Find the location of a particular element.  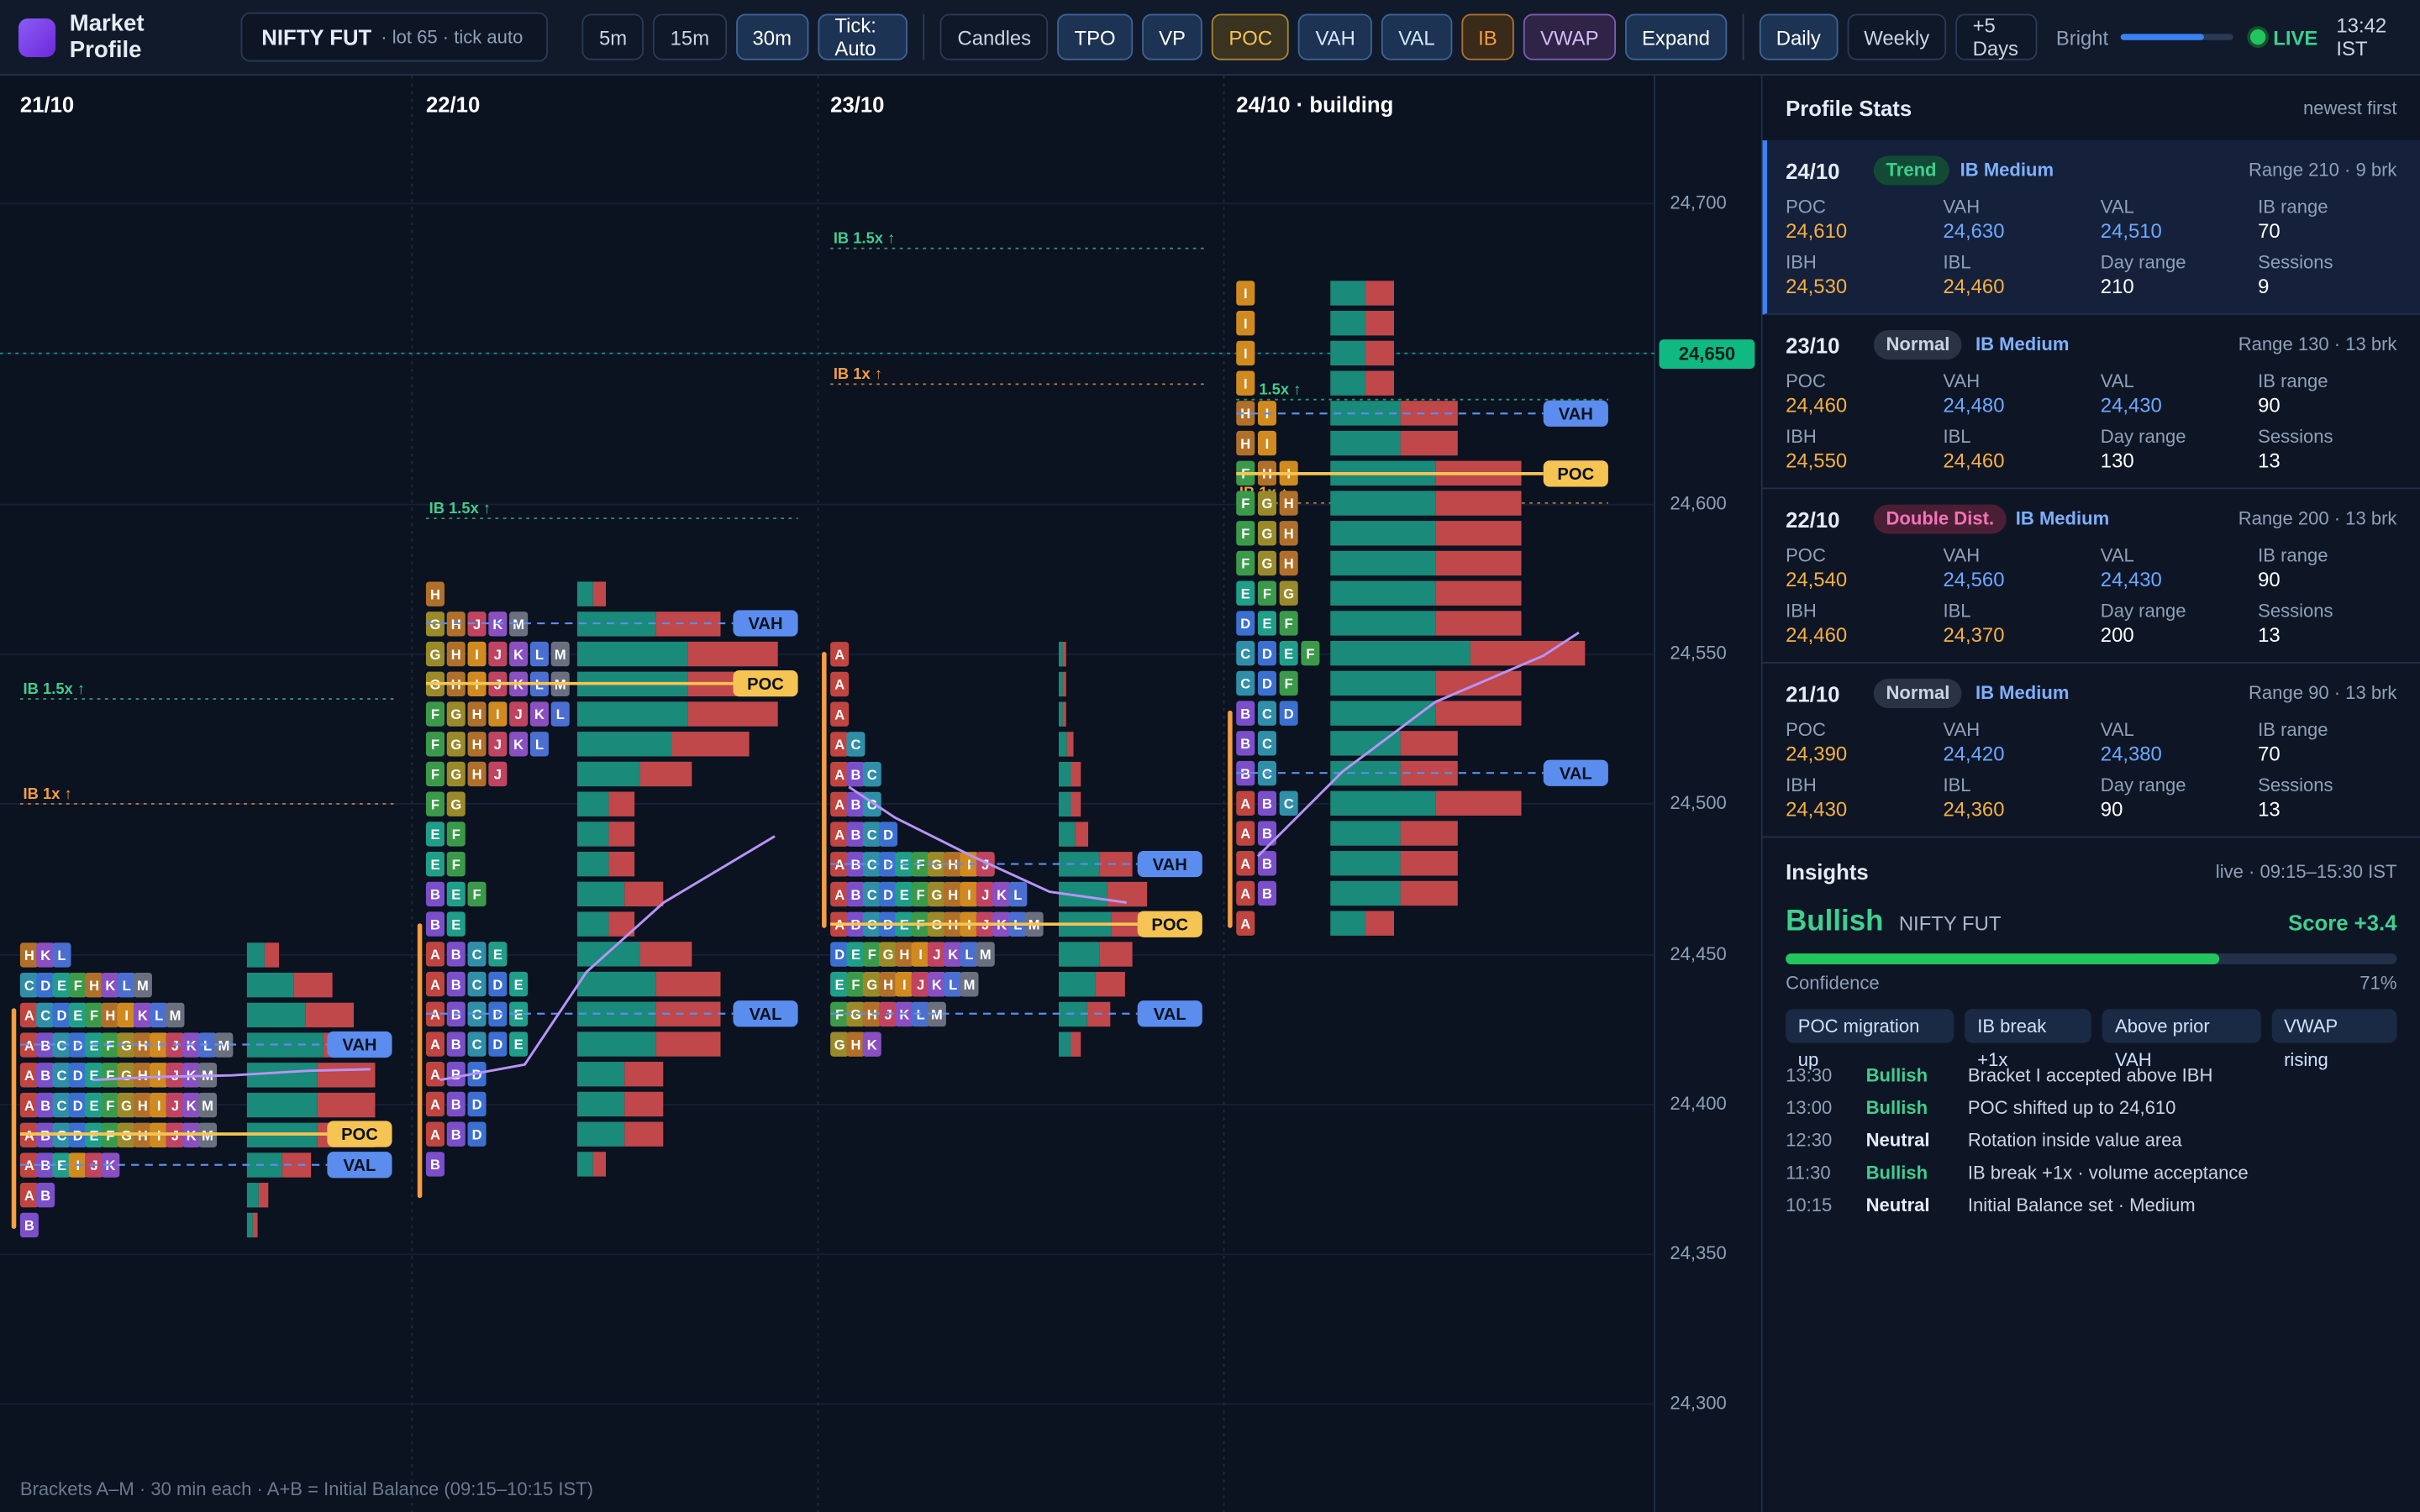

toolbar-button: Weekly is located at coordinates (1897, 36).